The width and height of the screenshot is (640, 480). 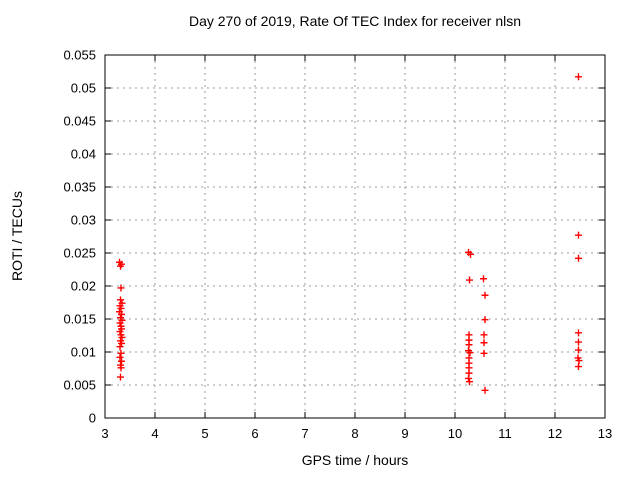 What do you see at coordinates (79, 187) in the screenshot?
I see `y-tick-label: 0.035` at bounding box center [79, 187].